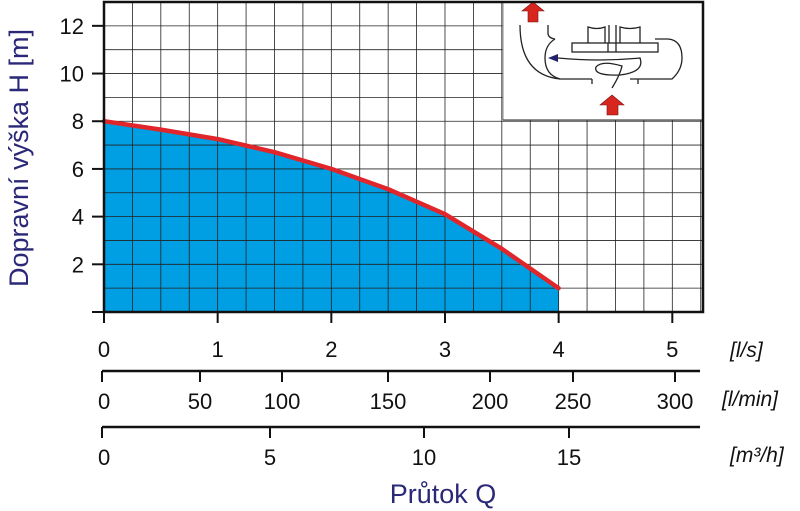 The width and height of the screenshot is (800, 511). Describe the element at coordinates (331, 349) in the screenshot. I see `x-tick-label-ls: 2` at that location.